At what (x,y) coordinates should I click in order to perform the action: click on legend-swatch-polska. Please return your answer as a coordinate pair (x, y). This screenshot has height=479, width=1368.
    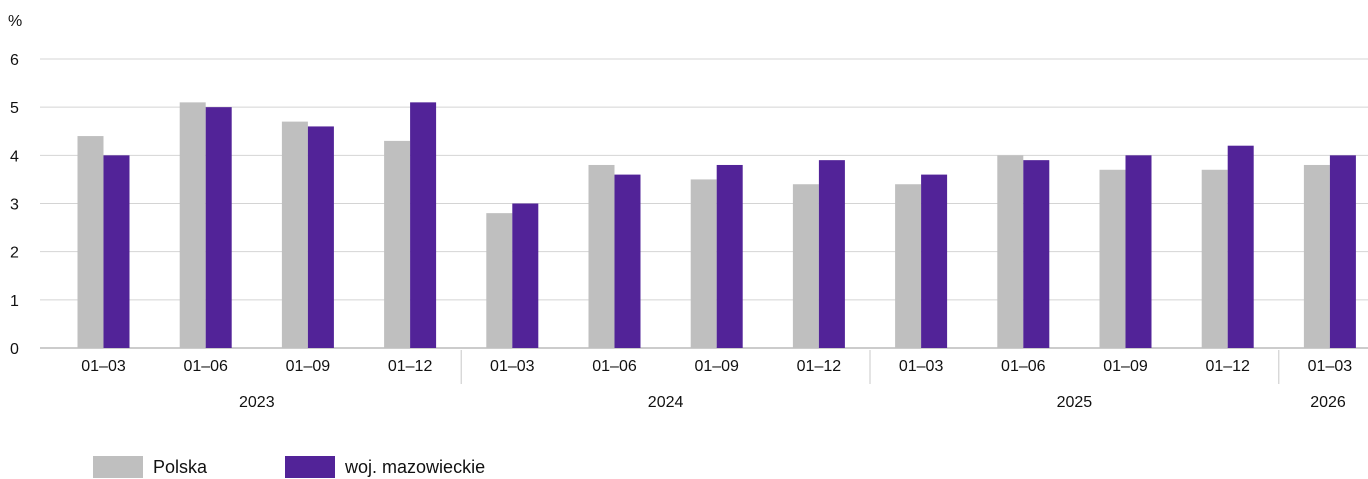
    Looking at the image, I should click on (118, 467).